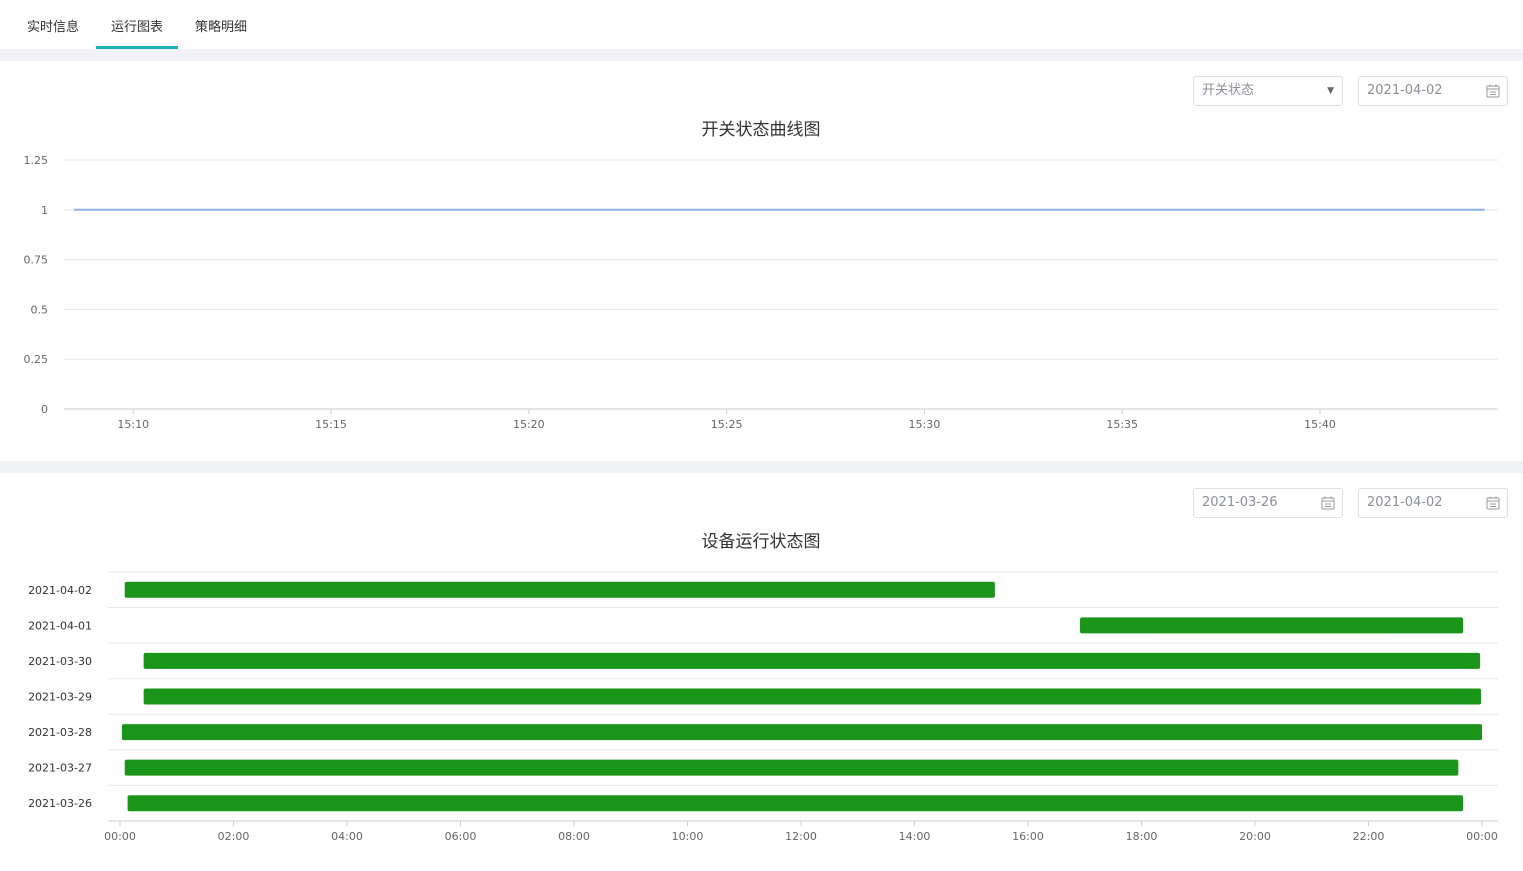  I want to click on tab-bar: 实时信息 运行图表 策略明细, so click(761, 24).